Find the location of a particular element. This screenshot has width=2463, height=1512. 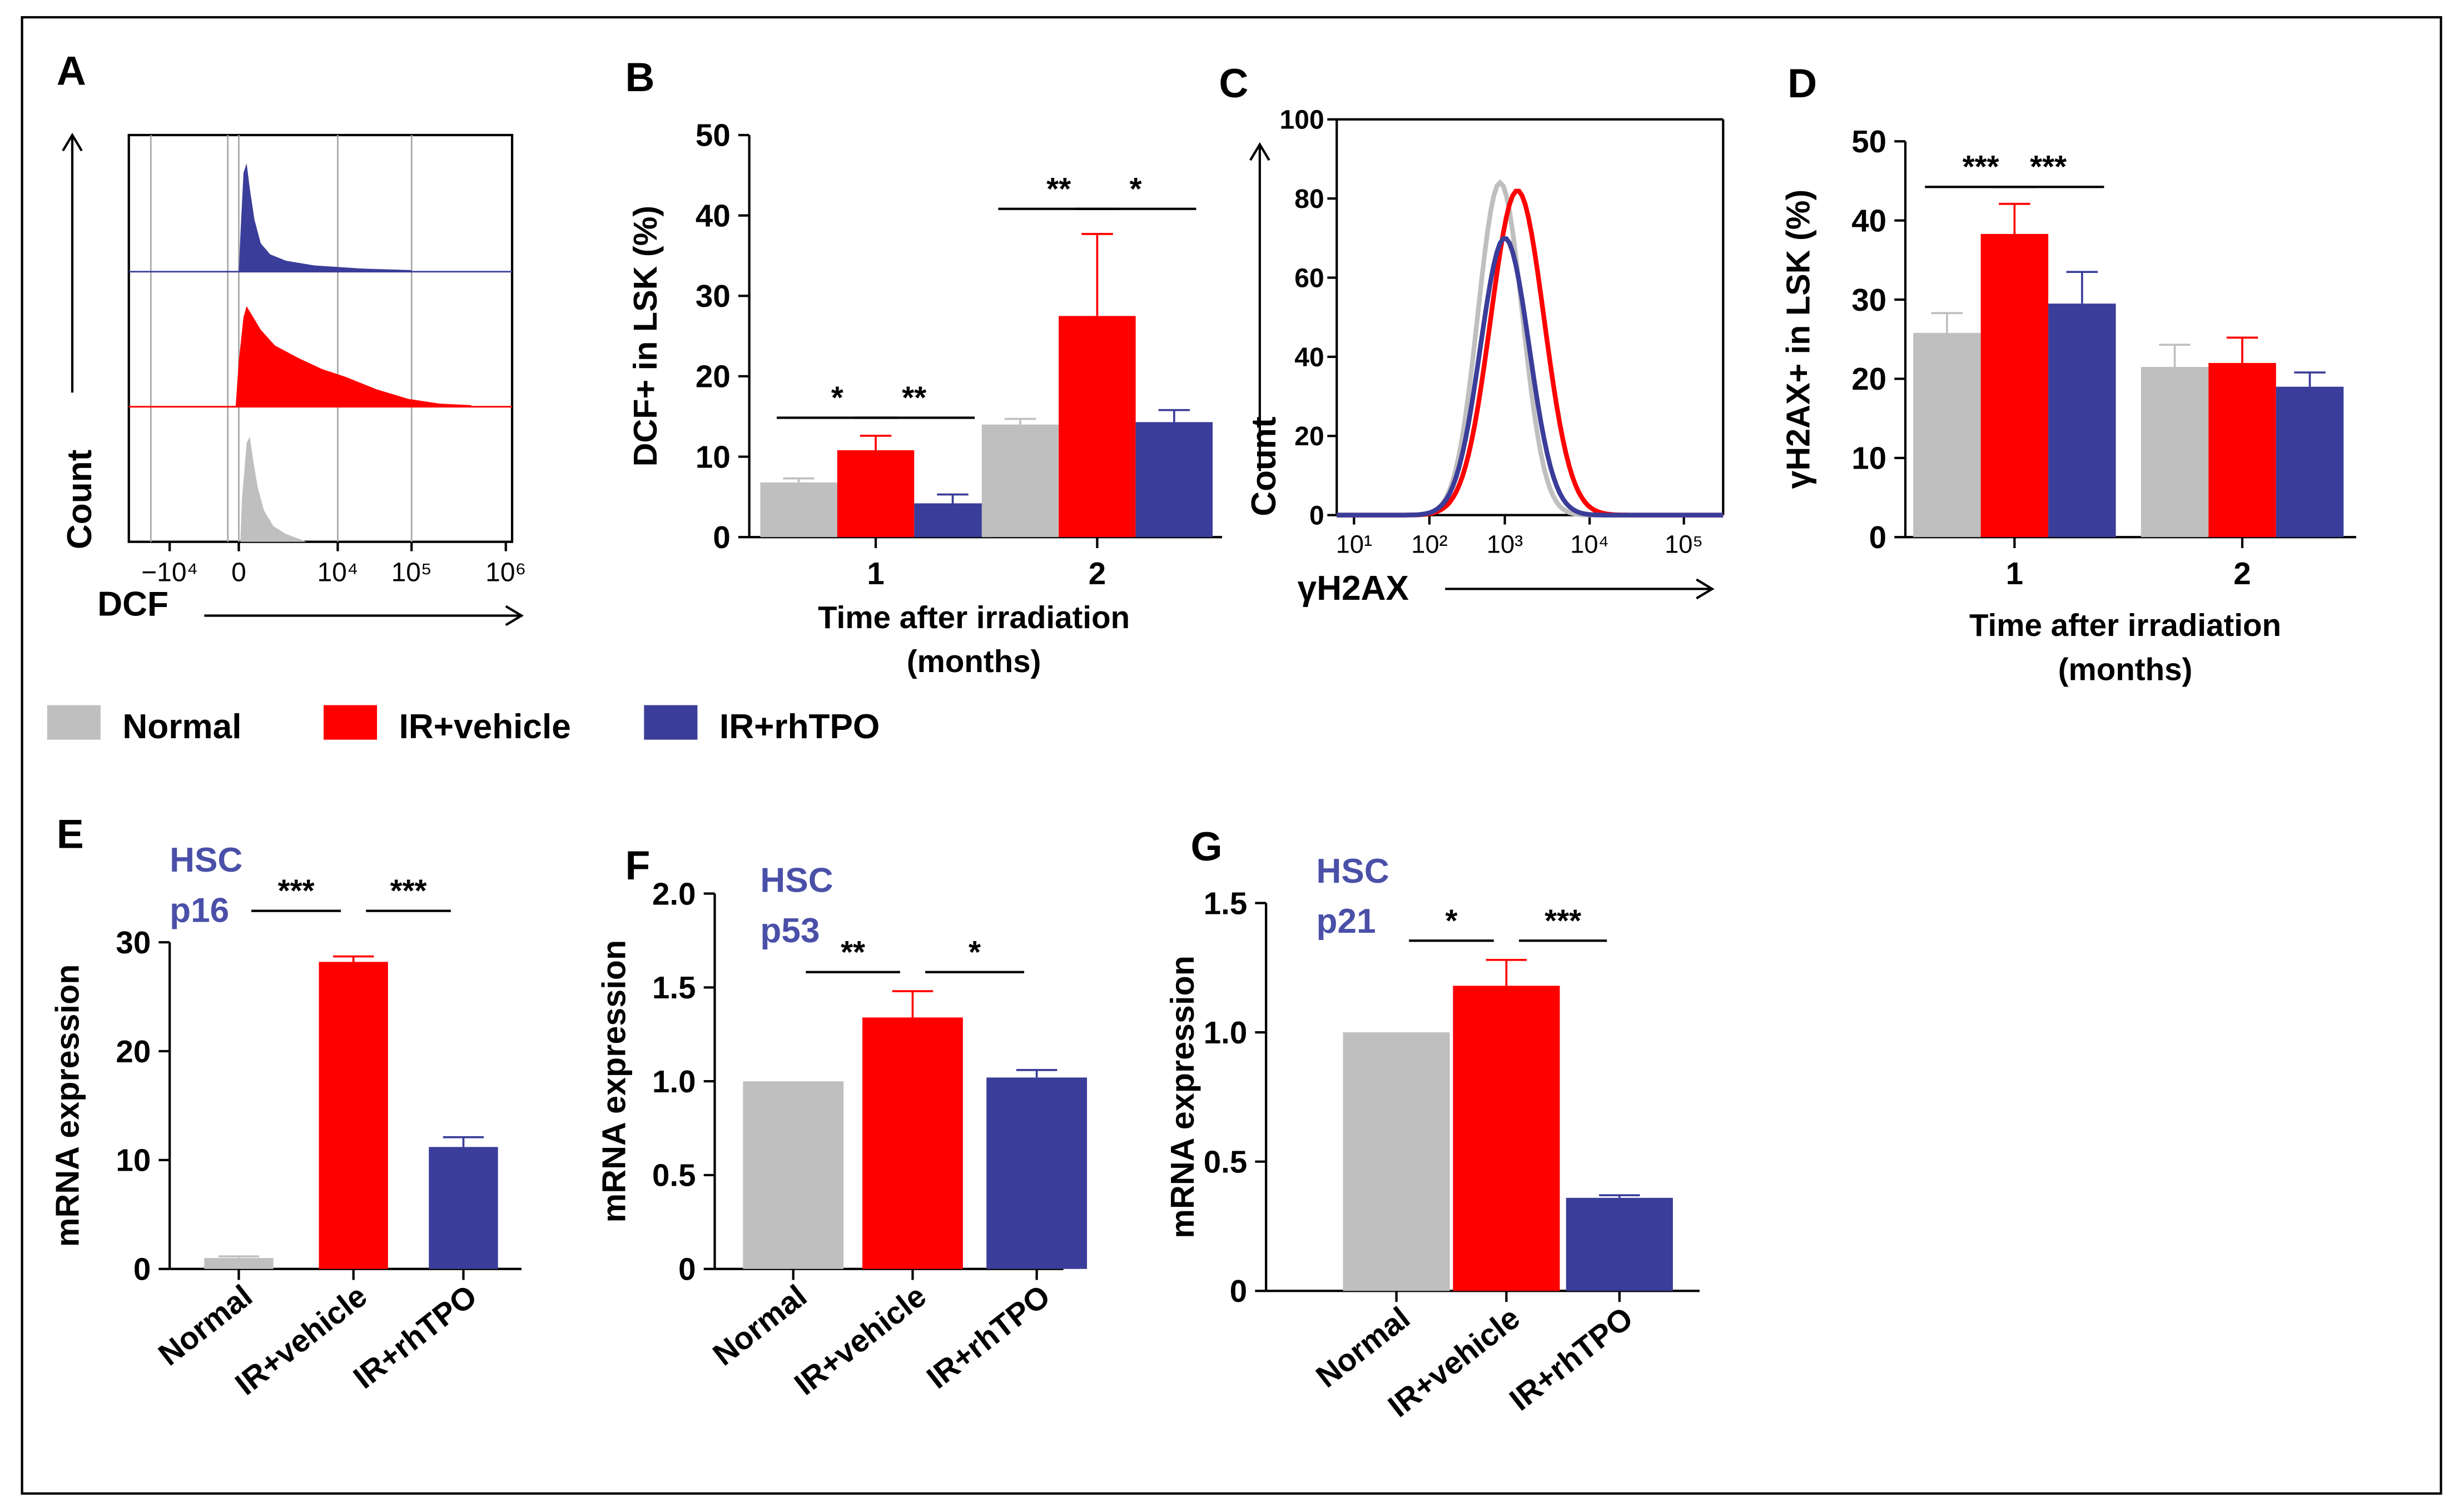

histogram-frame is located at coordinates (320, 338).